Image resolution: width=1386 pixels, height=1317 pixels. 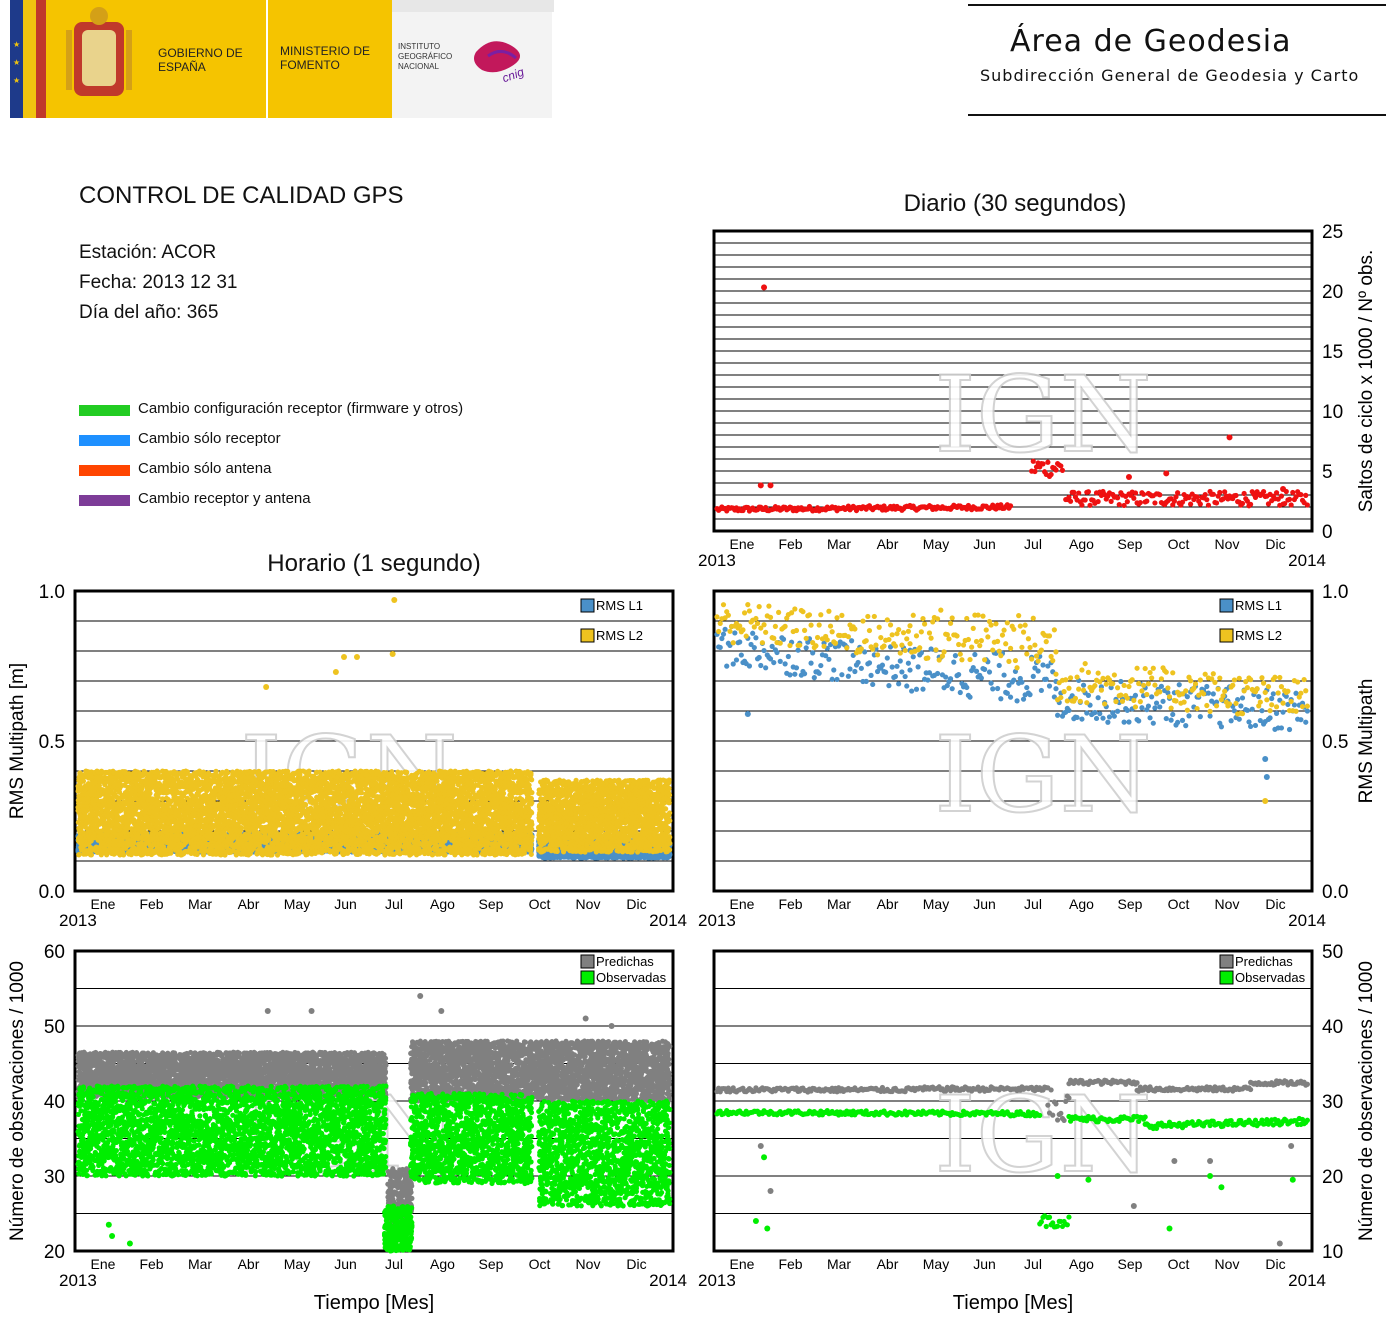 What do you see at coordinates (1179, 544) in the screenshot?
I see `month-tick-label: Oct` at bounding box center [1179, 544].